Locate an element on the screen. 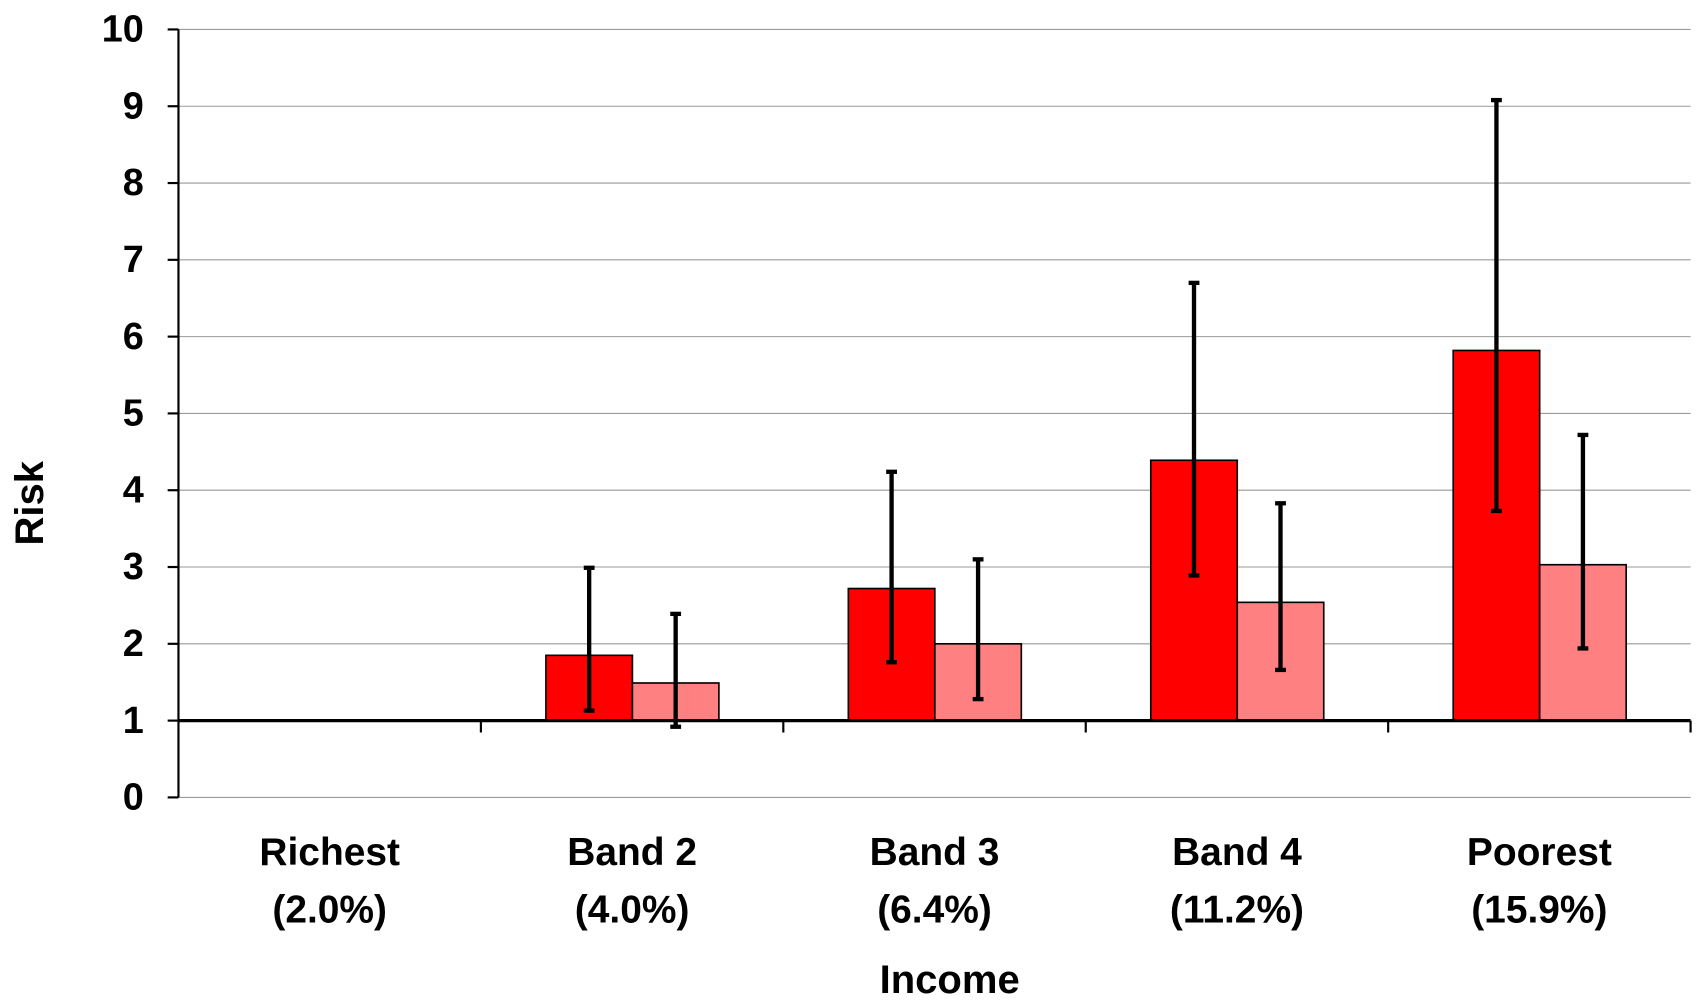  x-tick-label: Band 2 is located at coordinates (632, 852).